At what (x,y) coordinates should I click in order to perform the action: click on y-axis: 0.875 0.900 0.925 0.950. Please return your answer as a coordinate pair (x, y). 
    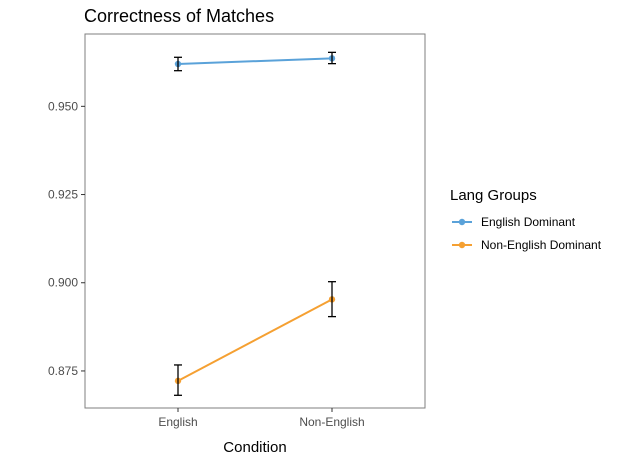
    Looking at the image, I should click on (66, 238).